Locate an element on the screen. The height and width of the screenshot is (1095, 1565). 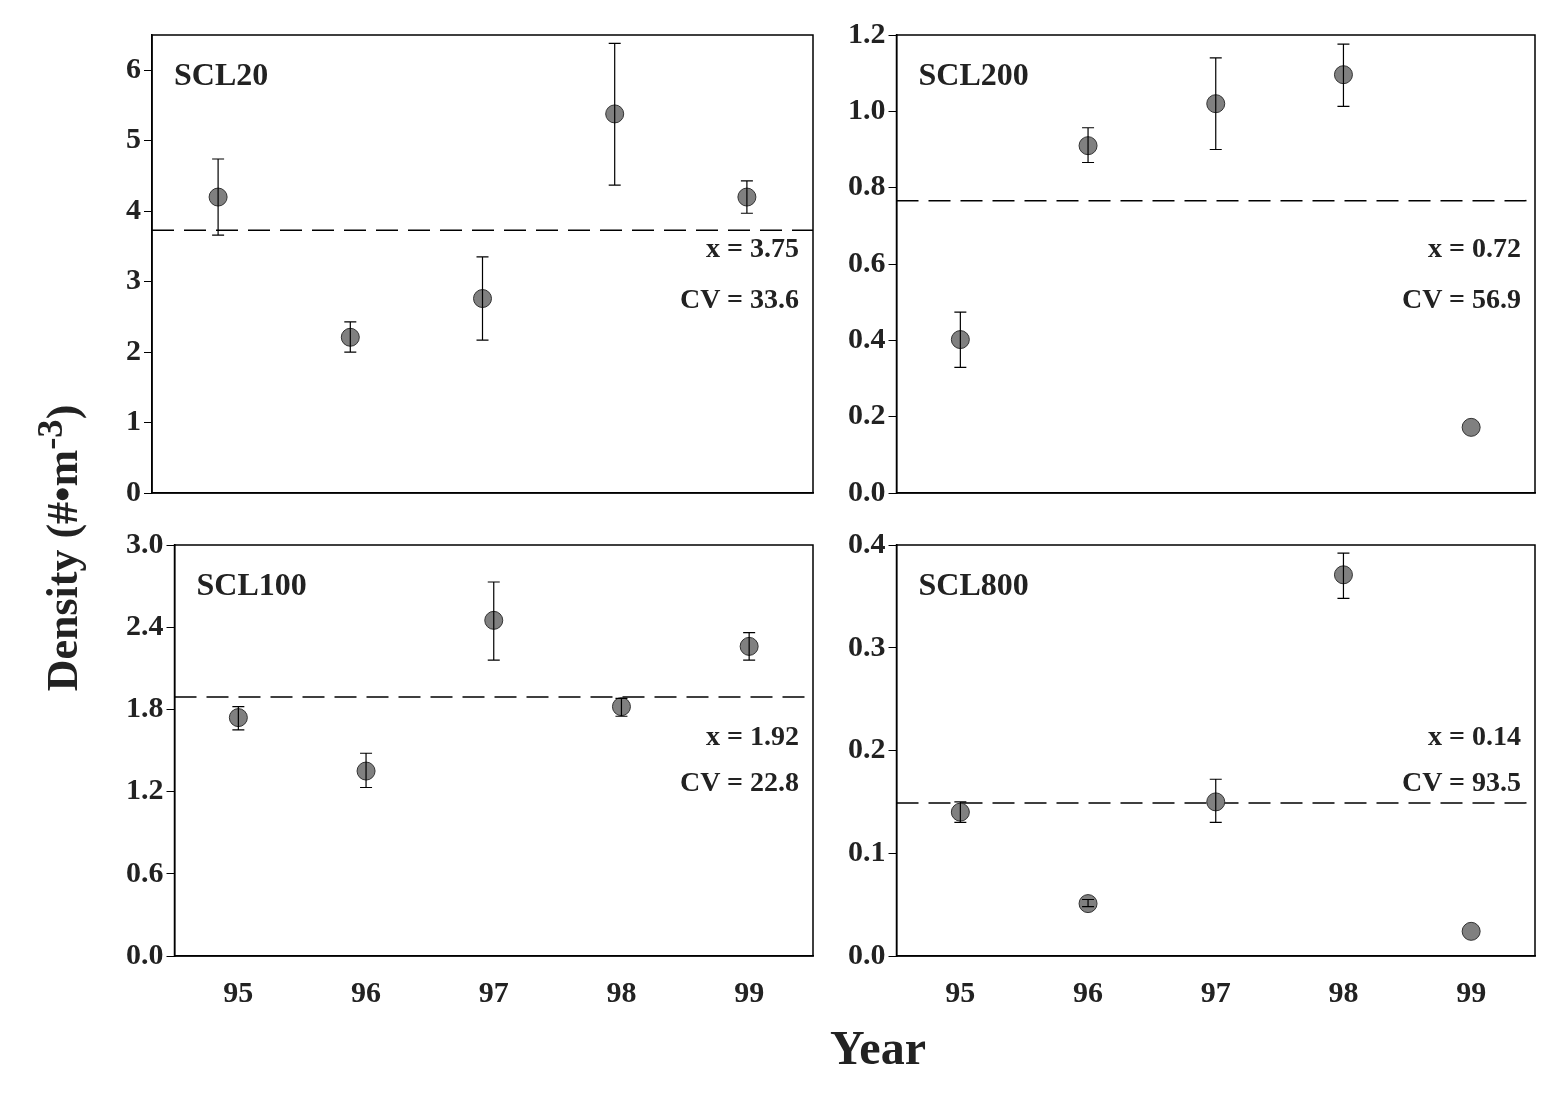
y-tick-label: 1.0 is located at coordinates (867, 109).